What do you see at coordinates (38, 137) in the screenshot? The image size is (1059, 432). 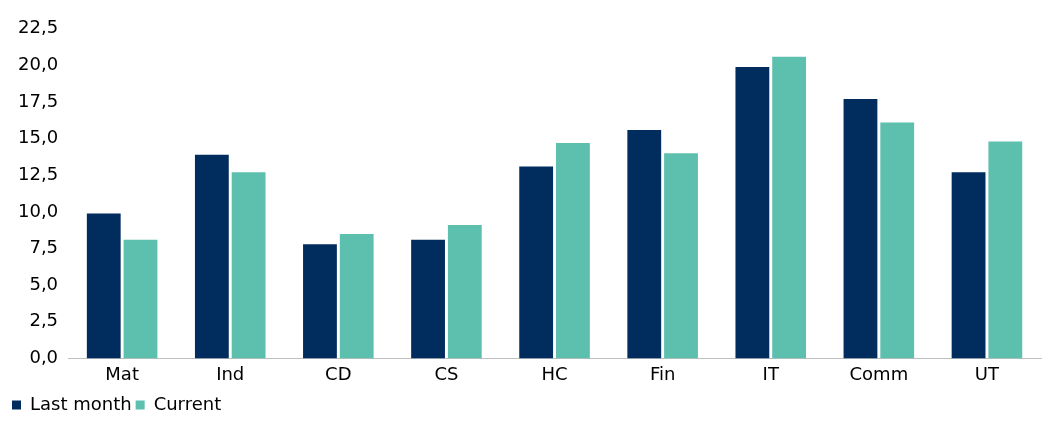 I see `y-tick-label: 15,0` at bounding box center [38, 137].